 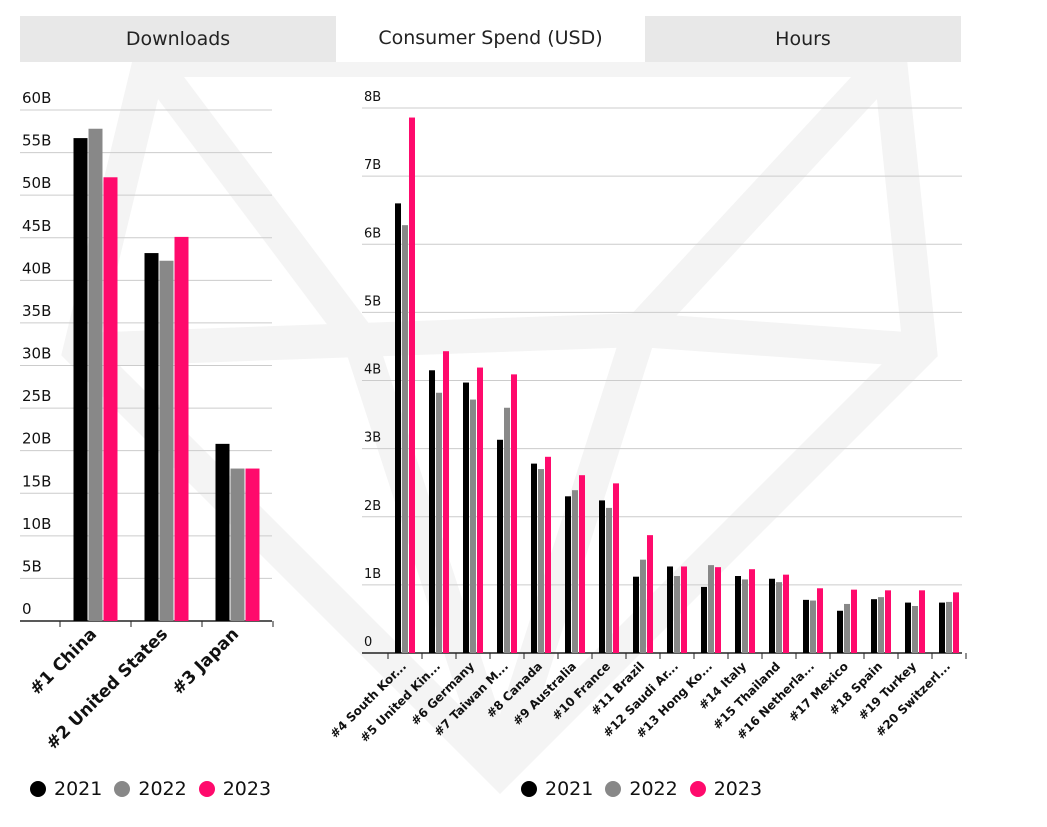 I want to click on legend-downloads: 2021 2022 2023, so click(x=156, y=789).